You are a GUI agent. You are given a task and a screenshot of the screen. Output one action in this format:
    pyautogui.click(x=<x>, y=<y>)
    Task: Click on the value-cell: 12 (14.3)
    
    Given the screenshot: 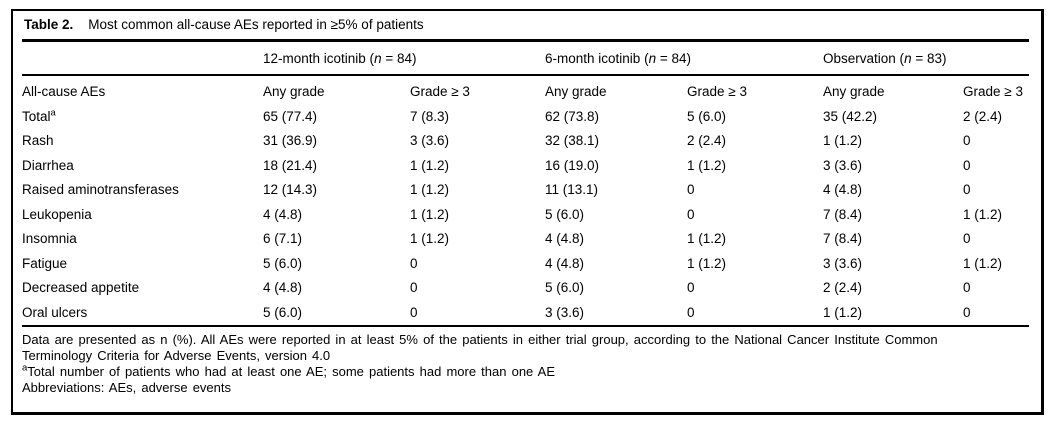 What is the action you would take?
    pyautogui.click(x=290, y=189)
    